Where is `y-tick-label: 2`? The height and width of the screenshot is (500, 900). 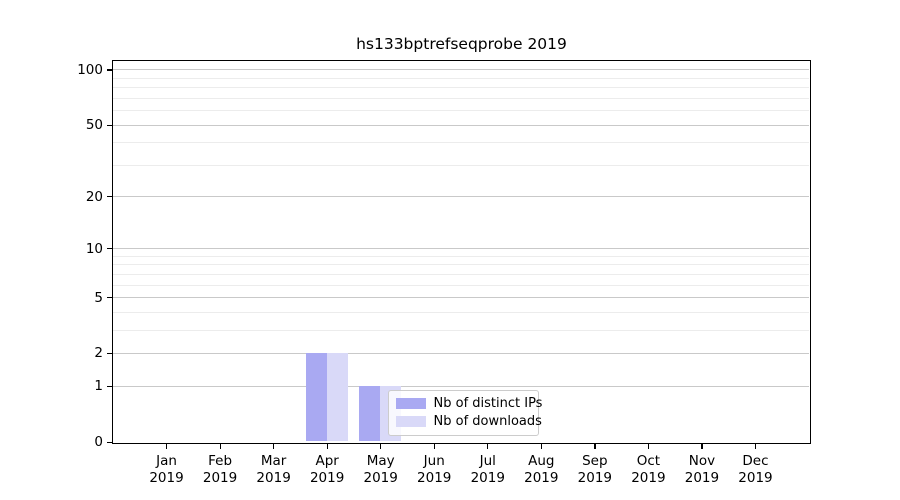
y-tick-label: 2 is located at coordinates (98, 353).